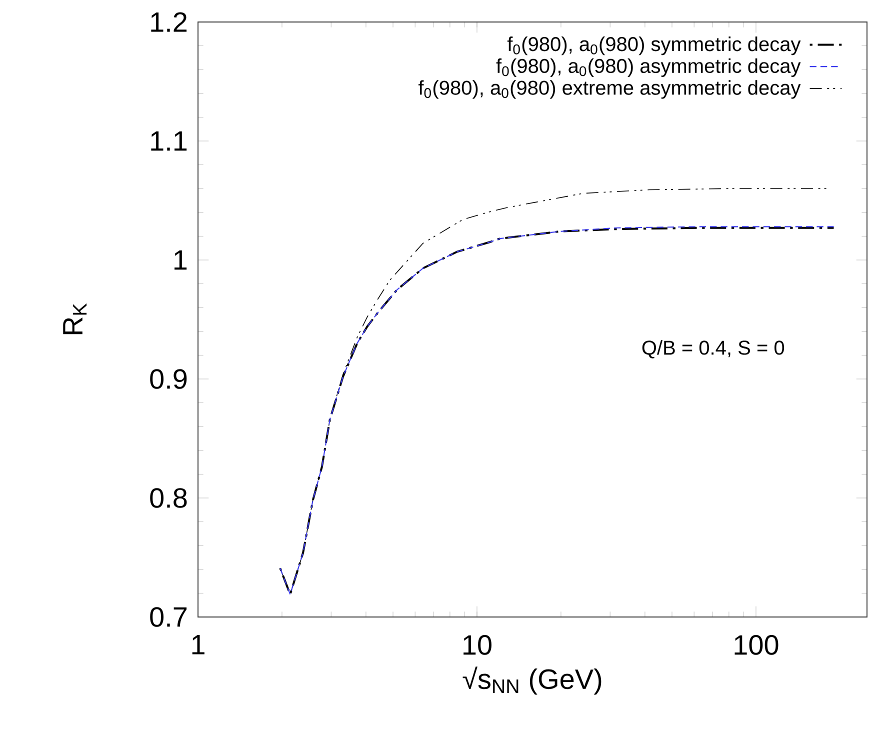 The width and height of the screenshot is (881, 734). I want to click on y-tick-label: 1.2, so click(169, 22).